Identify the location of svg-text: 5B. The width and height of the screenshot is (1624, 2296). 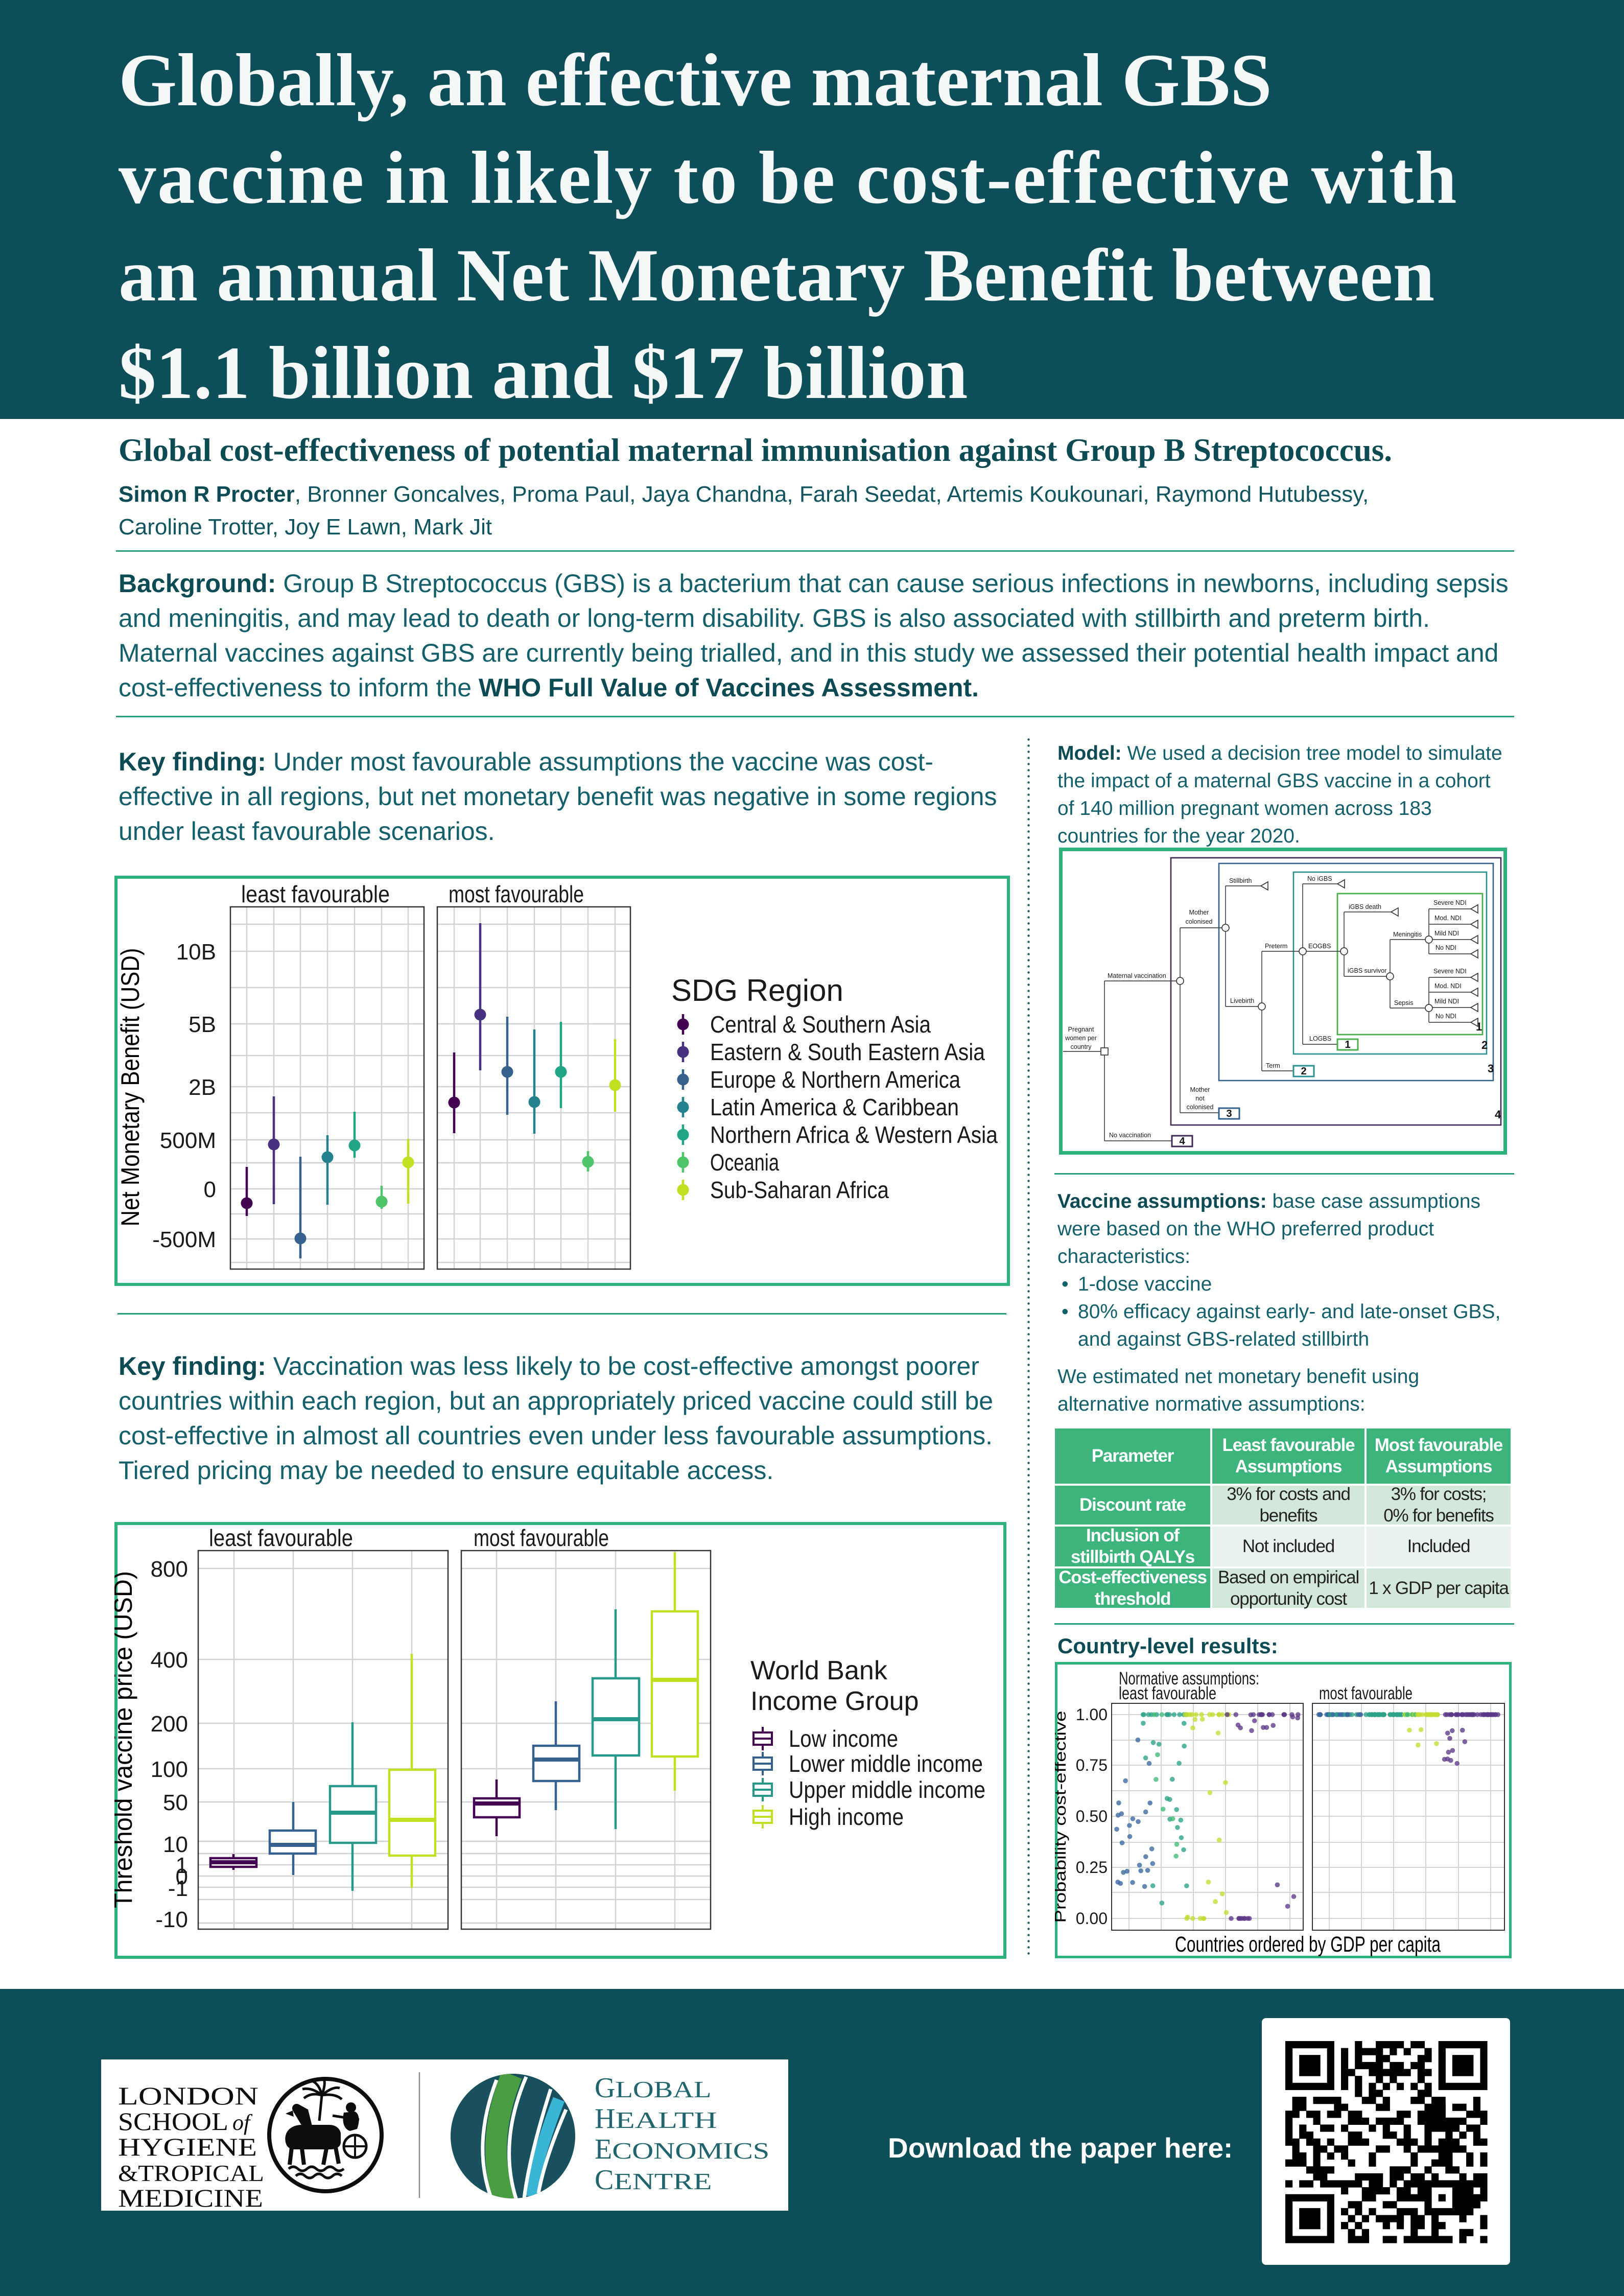
(202, 1024).